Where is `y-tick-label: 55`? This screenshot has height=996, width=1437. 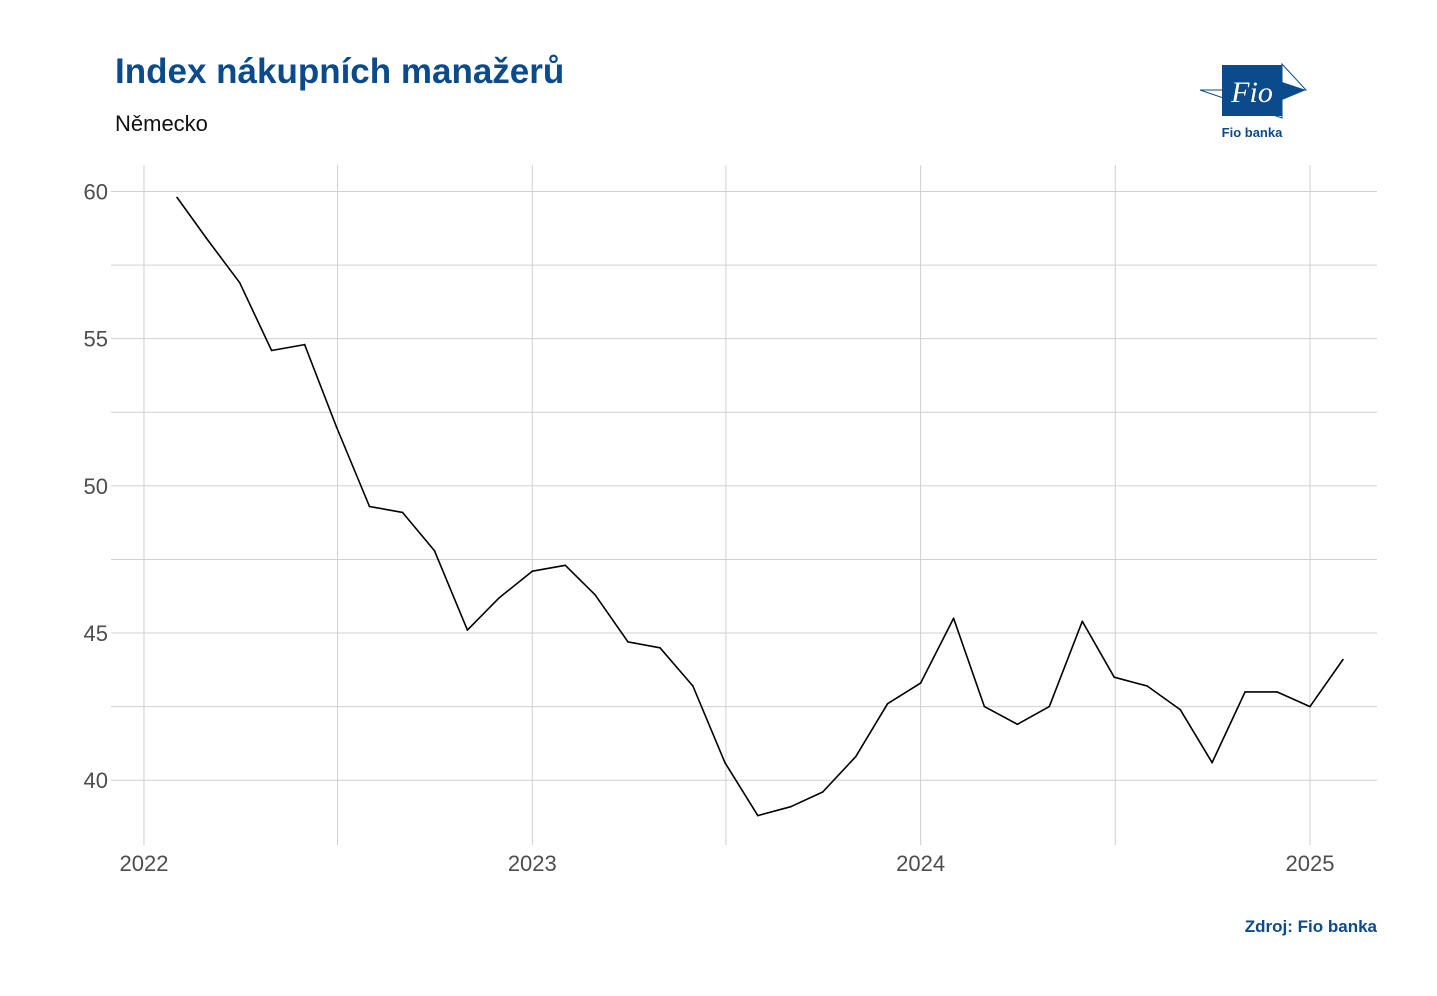 y-tick-label: 55 is located at coordinates (96, 339).